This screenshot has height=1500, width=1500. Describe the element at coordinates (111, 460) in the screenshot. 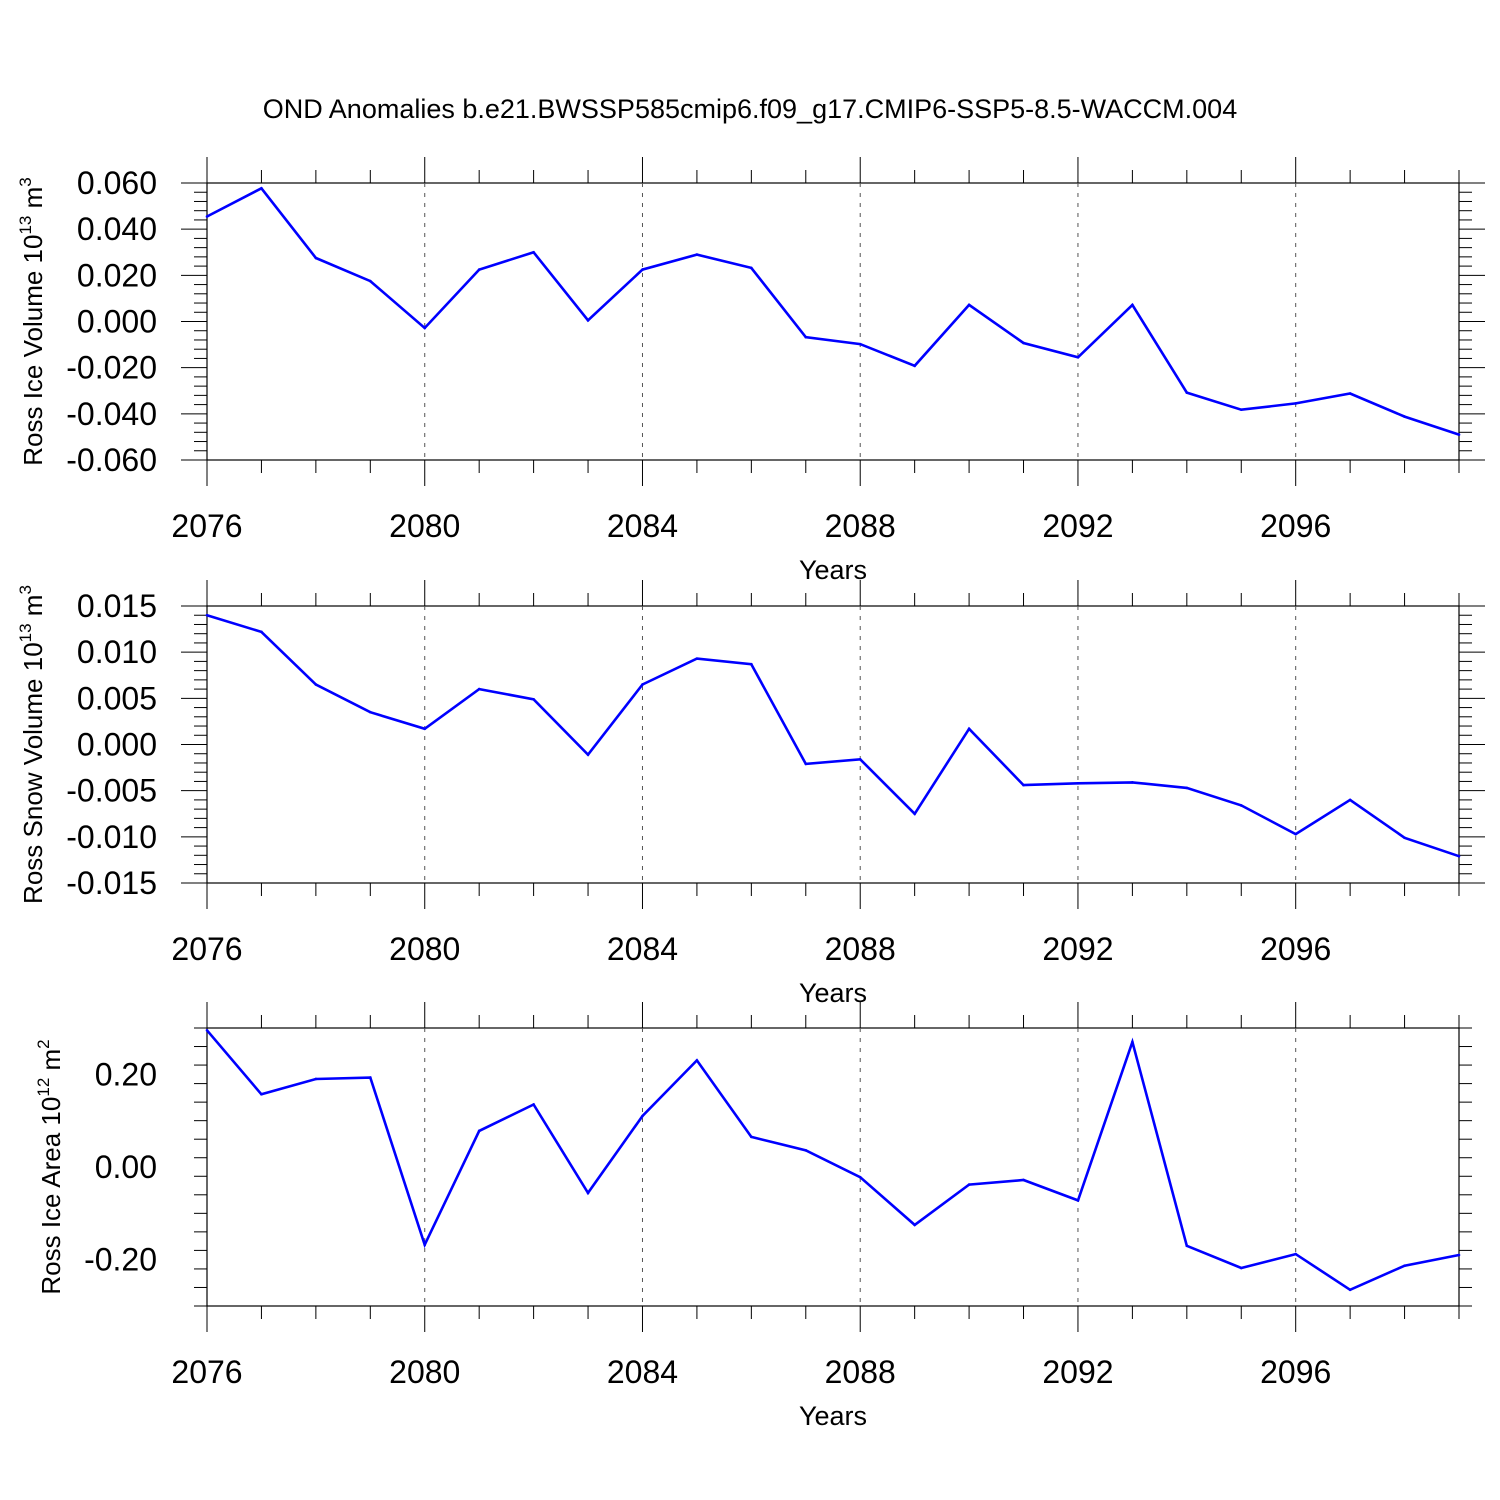

I see `y-tick-label: -0.060` at that location.